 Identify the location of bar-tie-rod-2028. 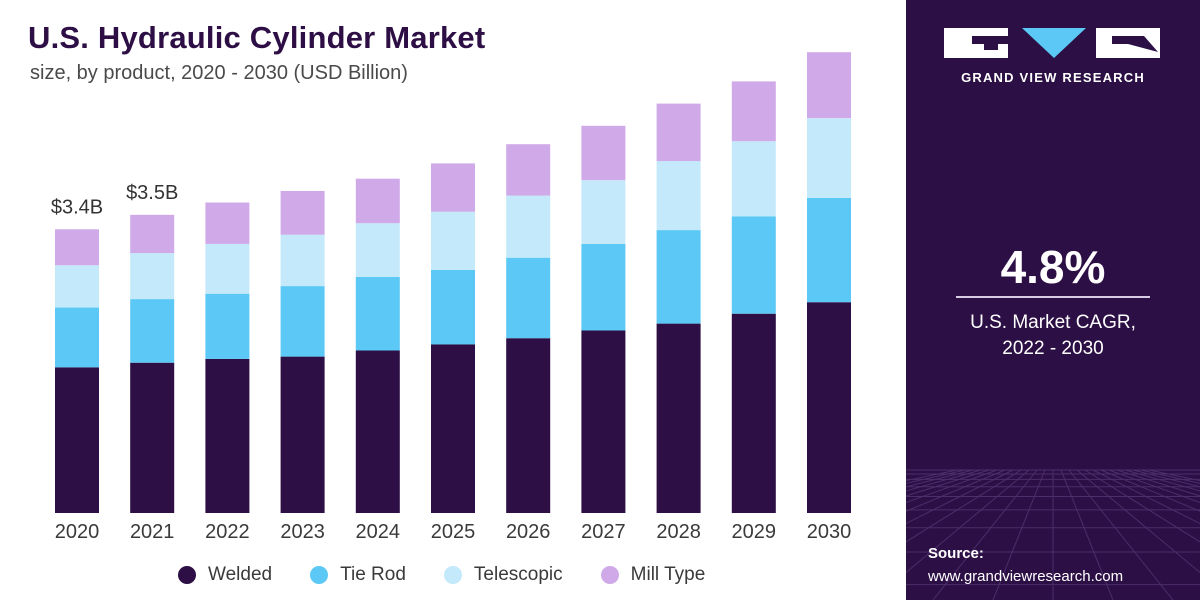
(678, 277).